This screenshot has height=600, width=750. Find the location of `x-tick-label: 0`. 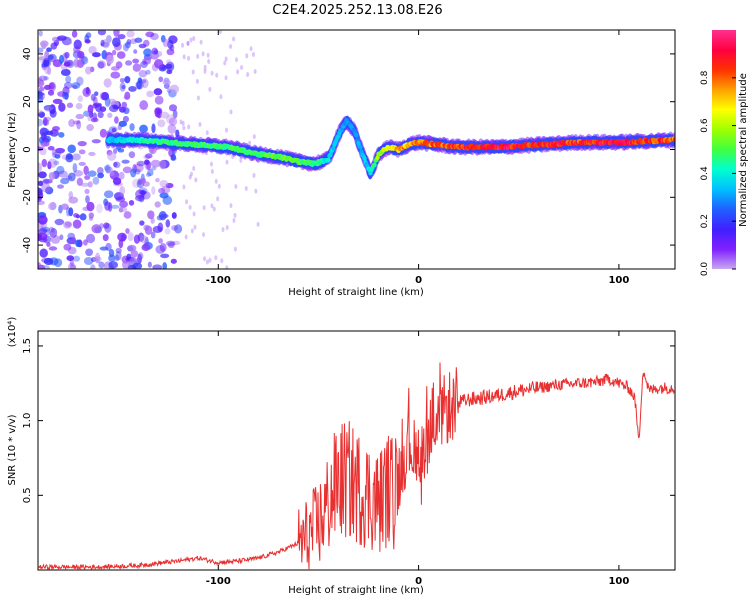

x-tick-label: 0 is located at coordinates (418, 581).